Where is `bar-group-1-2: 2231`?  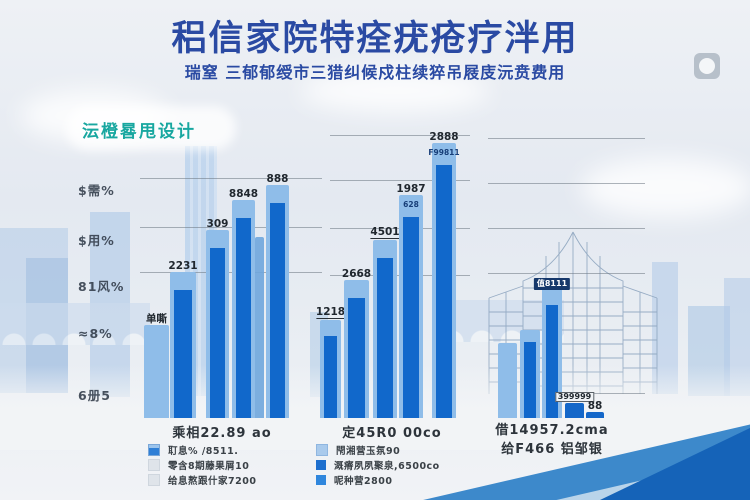
bar-group-1-2: 2231 is located at coordinates (183, 339).